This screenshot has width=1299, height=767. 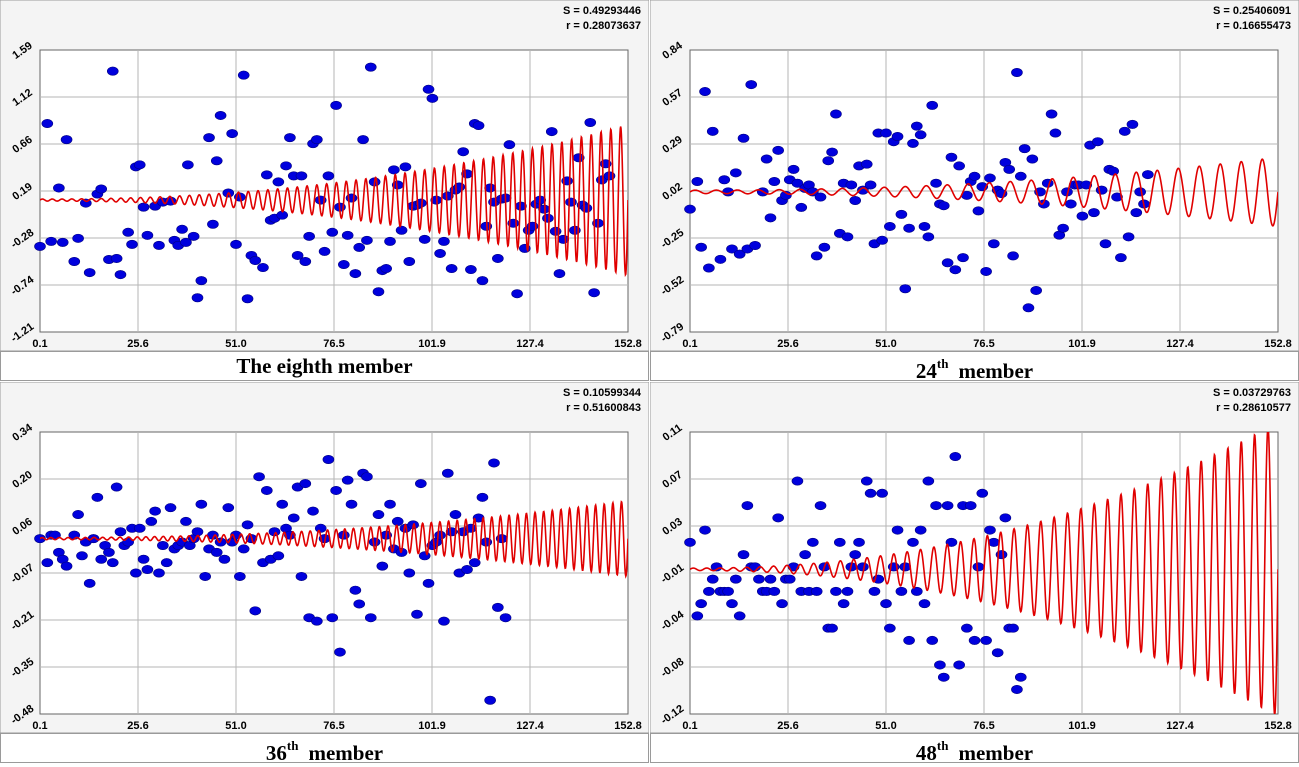 I want to click on caption-main: 36, so click(x=276, y=753).